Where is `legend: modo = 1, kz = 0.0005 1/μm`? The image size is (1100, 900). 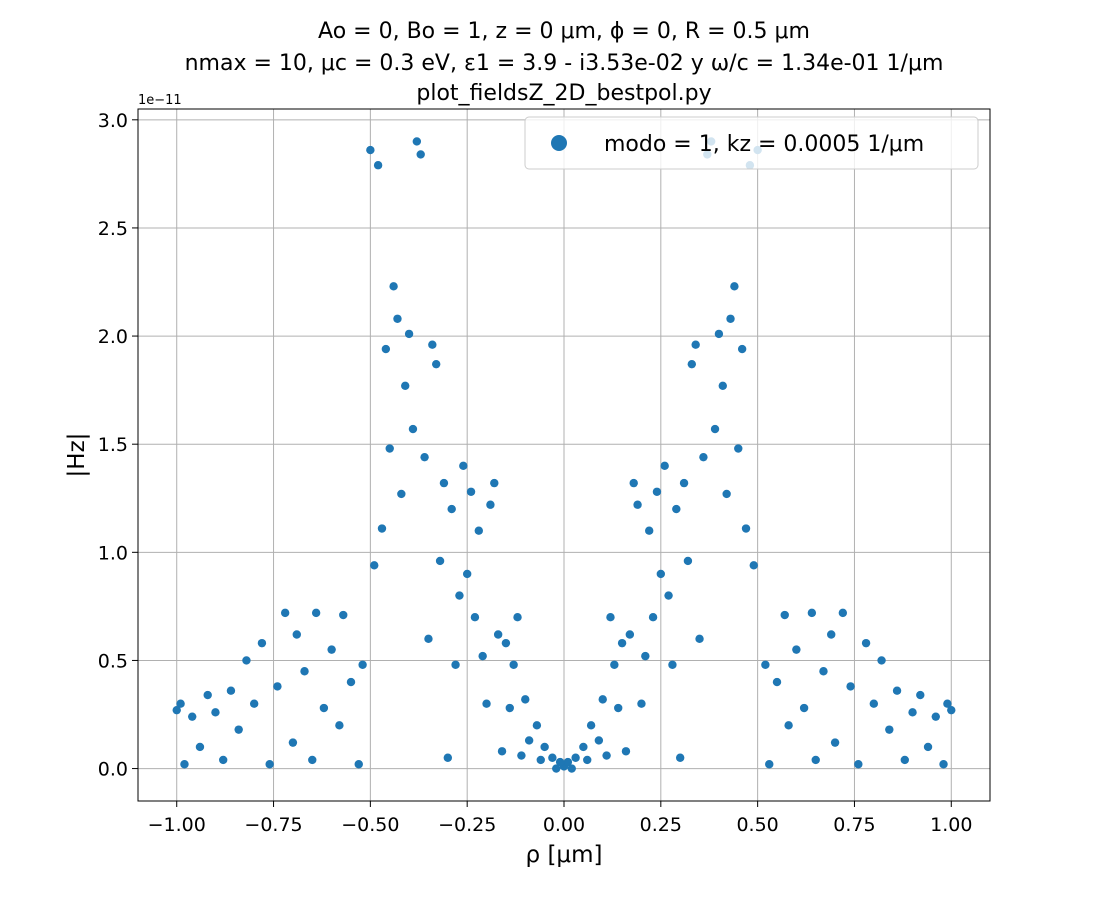
legend: modo = 1, kz = 0.0005 1/μm is located at coordinates (751, 143).